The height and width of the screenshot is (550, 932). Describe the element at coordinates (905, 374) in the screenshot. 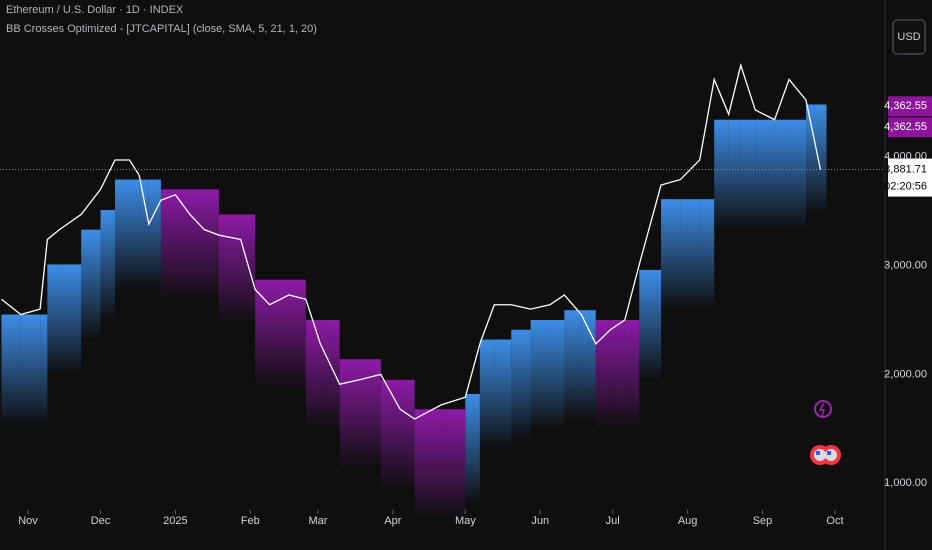

I see `y-tick-label: 2,000.00` at that location.